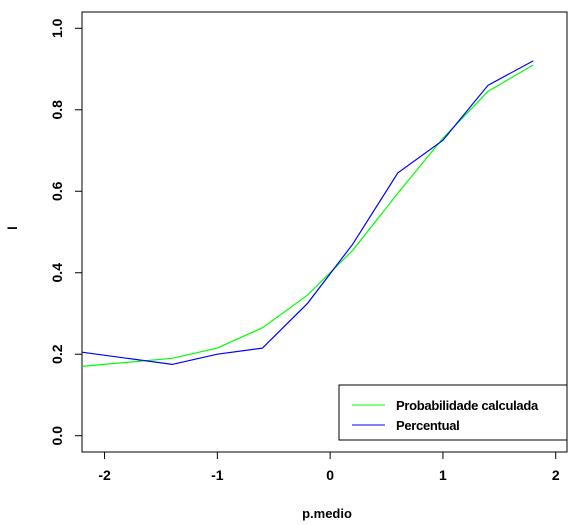 This screenshot has height=525, width=568. Describe the element at coordinates (327, 513) in the screenshot. I see `x-axis-title: p.medio` at that location.